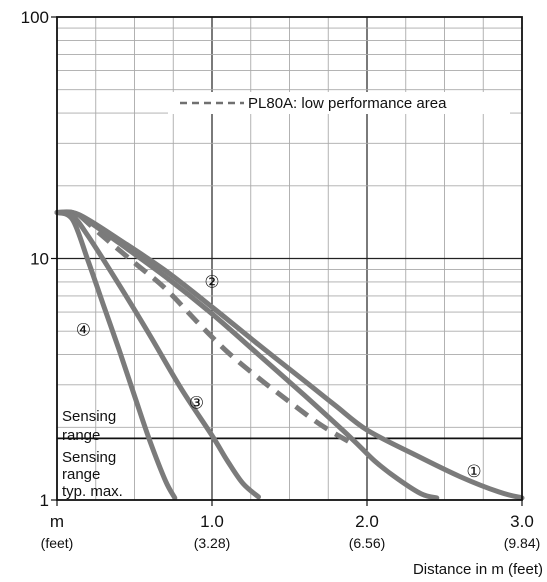 This screenshot has height=582, width=547. What do you see at coordinates (367, 543) in the screenshot?
I see `x-tick-sublabel: (6.56)` at bounding box center [367, 543].